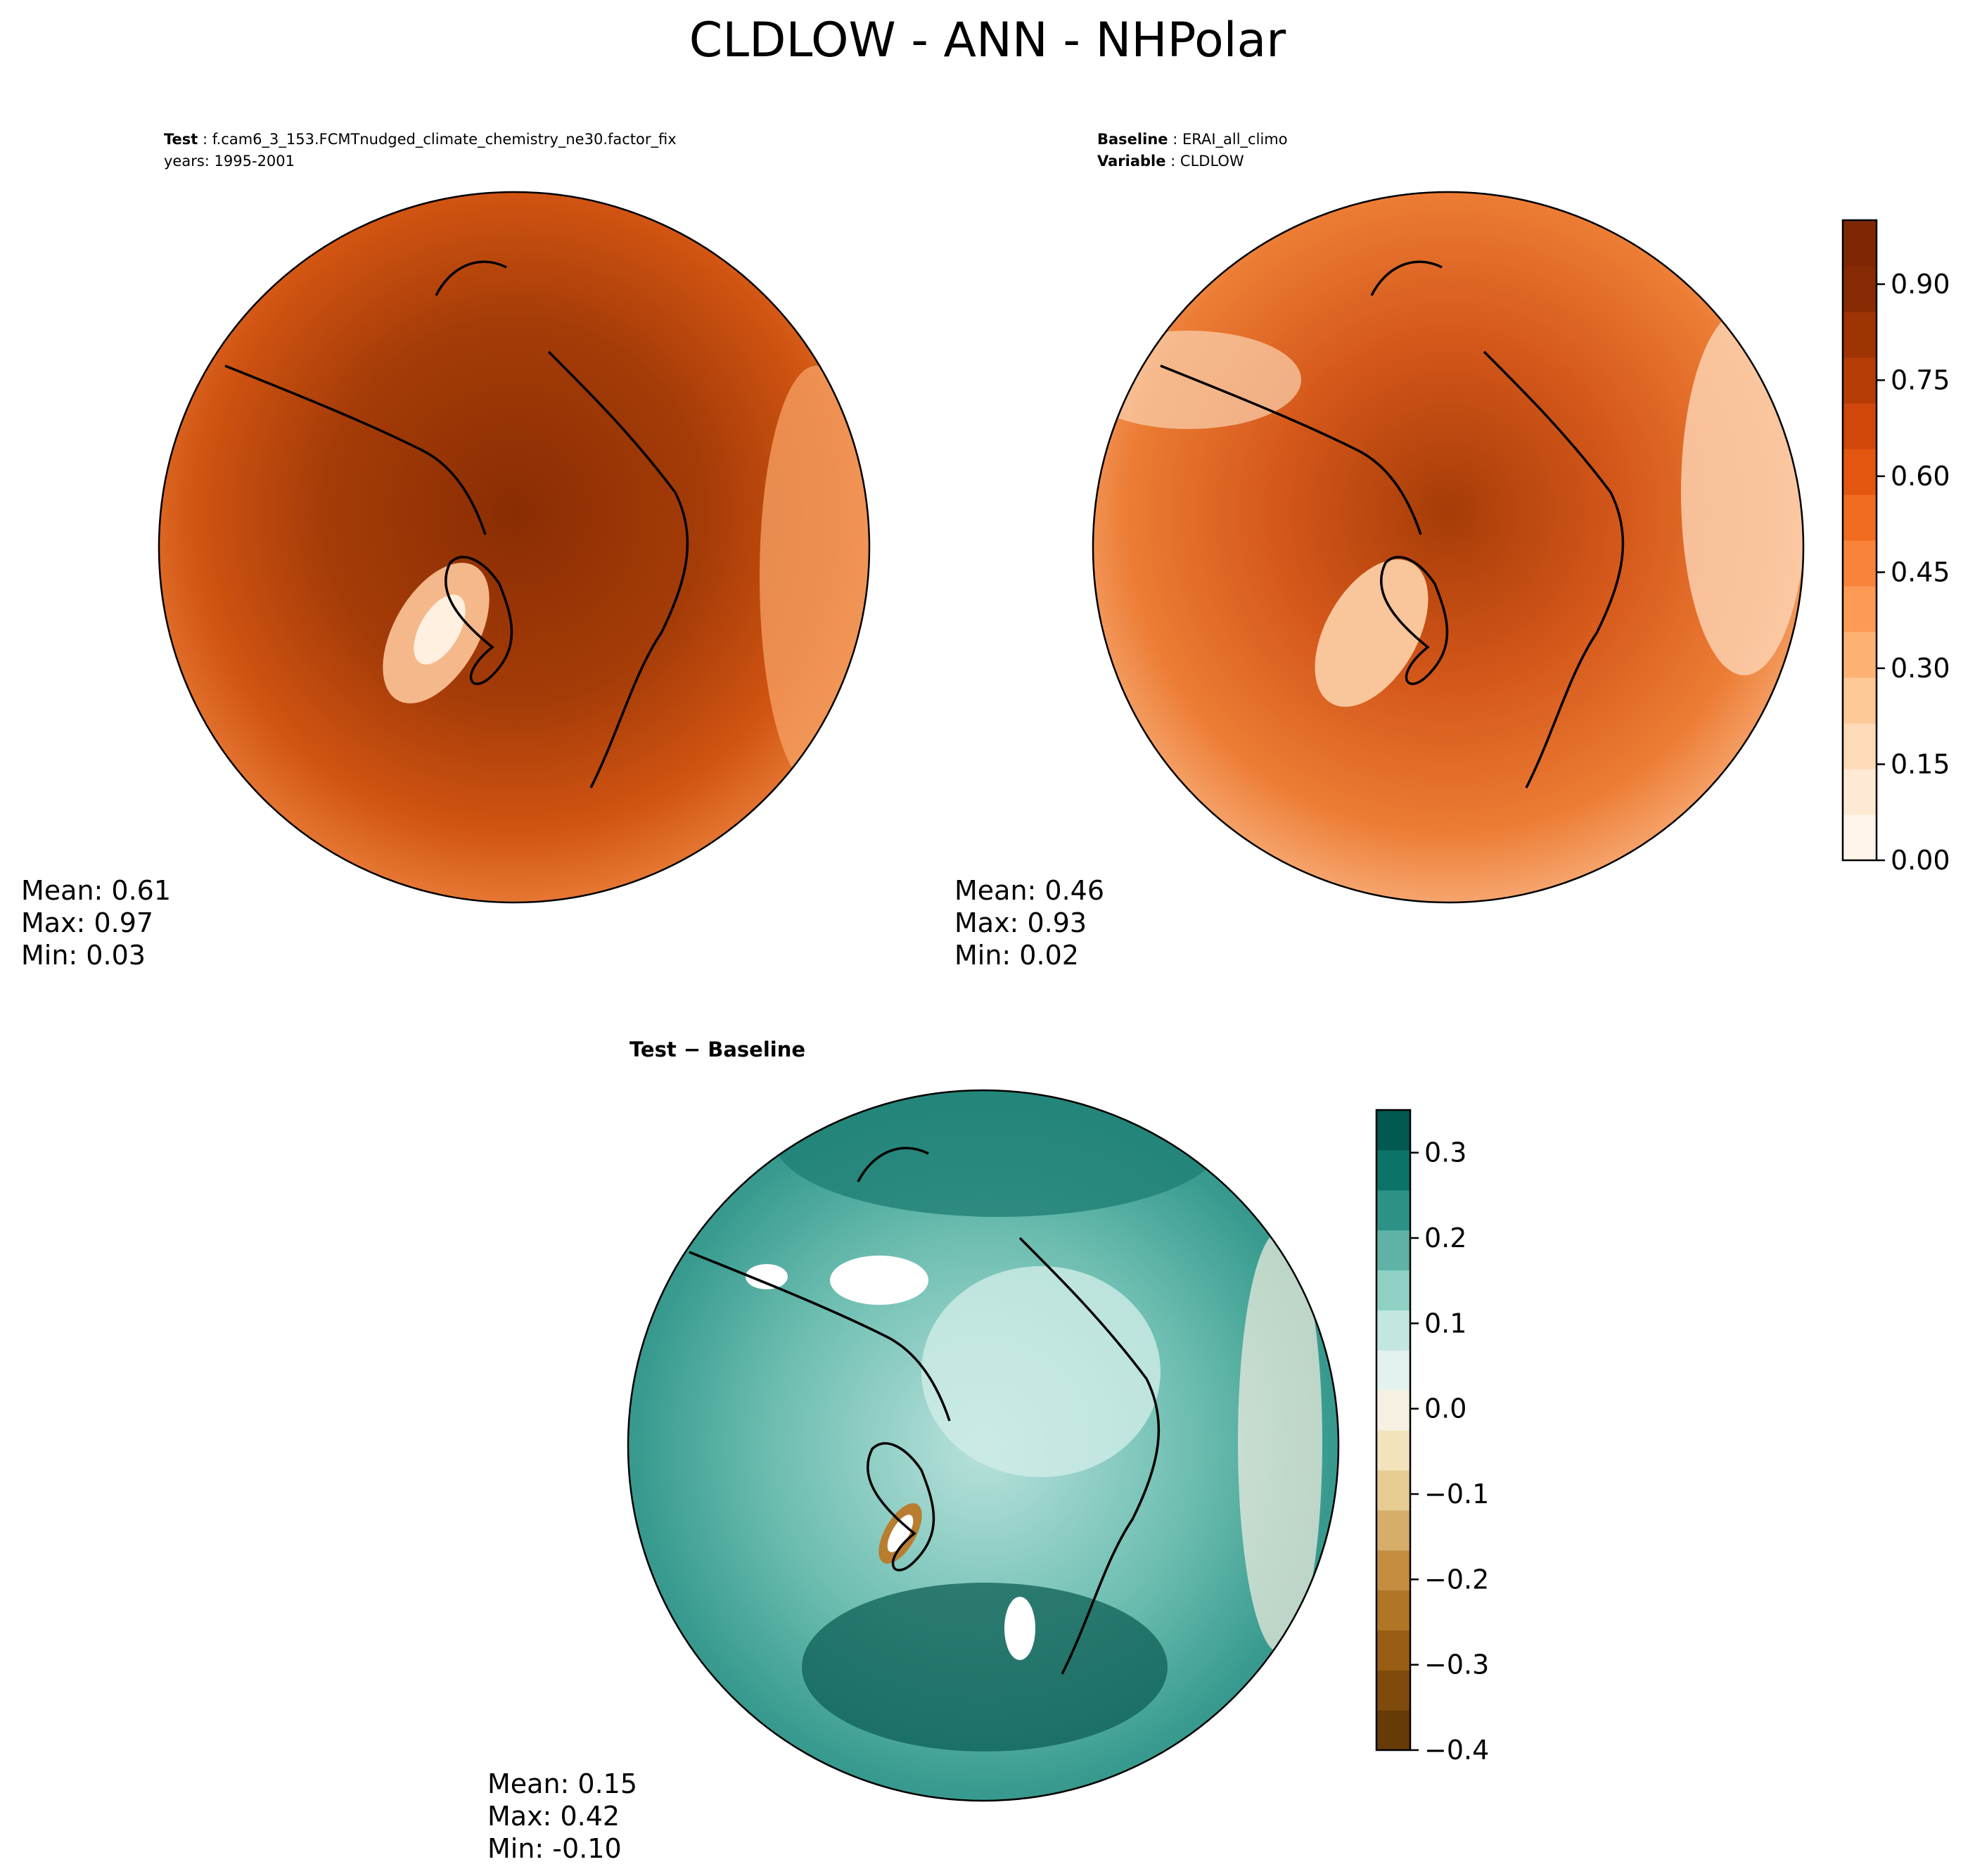 This screenshot has height=1876, width=1975. Describe the element at coordinates (1197, 380) in the screenshot. I see `baseline-atlantic-low` at that location.